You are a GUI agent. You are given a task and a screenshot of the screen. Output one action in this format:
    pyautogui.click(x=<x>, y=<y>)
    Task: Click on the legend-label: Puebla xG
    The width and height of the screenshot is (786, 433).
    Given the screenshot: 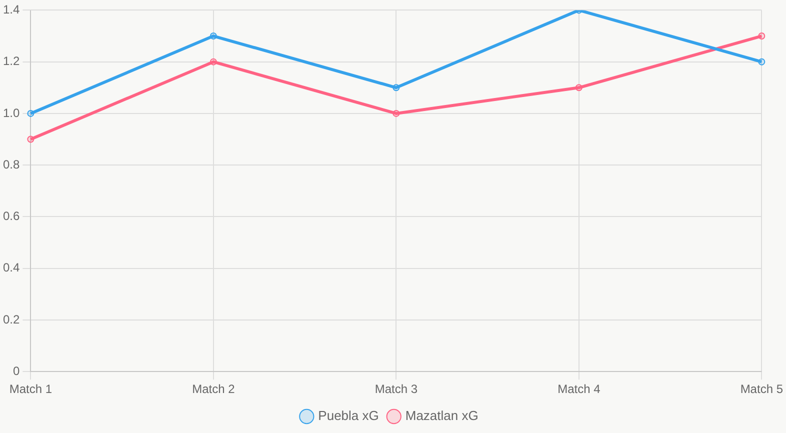 What is the action you would take?
    pyautogui.click(x=348, y=416)
    